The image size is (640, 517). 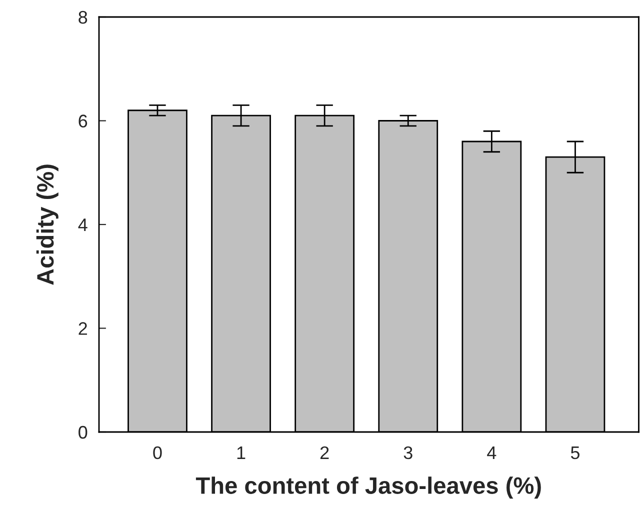 I want to click on x-tick-label: 0, so click(x=157, y=453).